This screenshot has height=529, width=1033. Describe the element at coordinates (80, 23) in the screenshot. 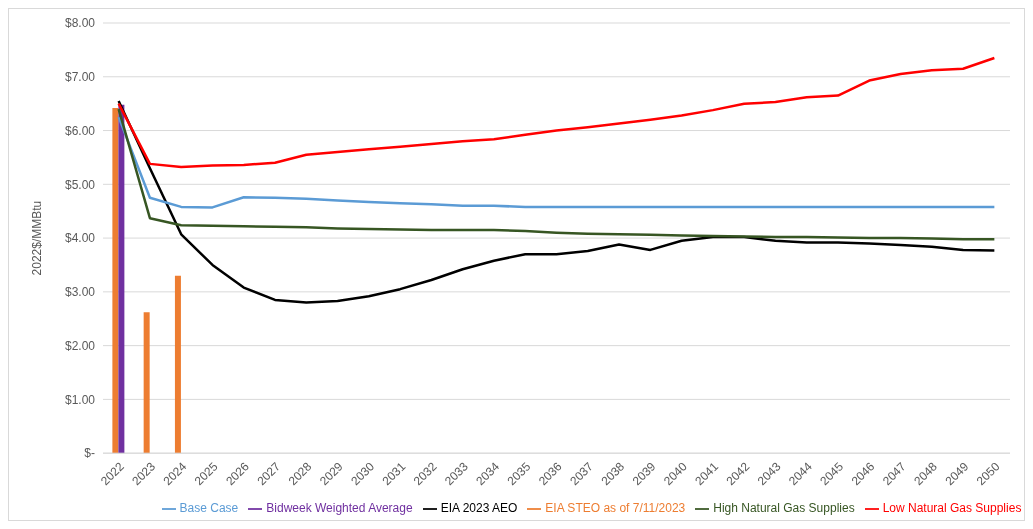

I see `y-tick-label: $8.00` at that location.